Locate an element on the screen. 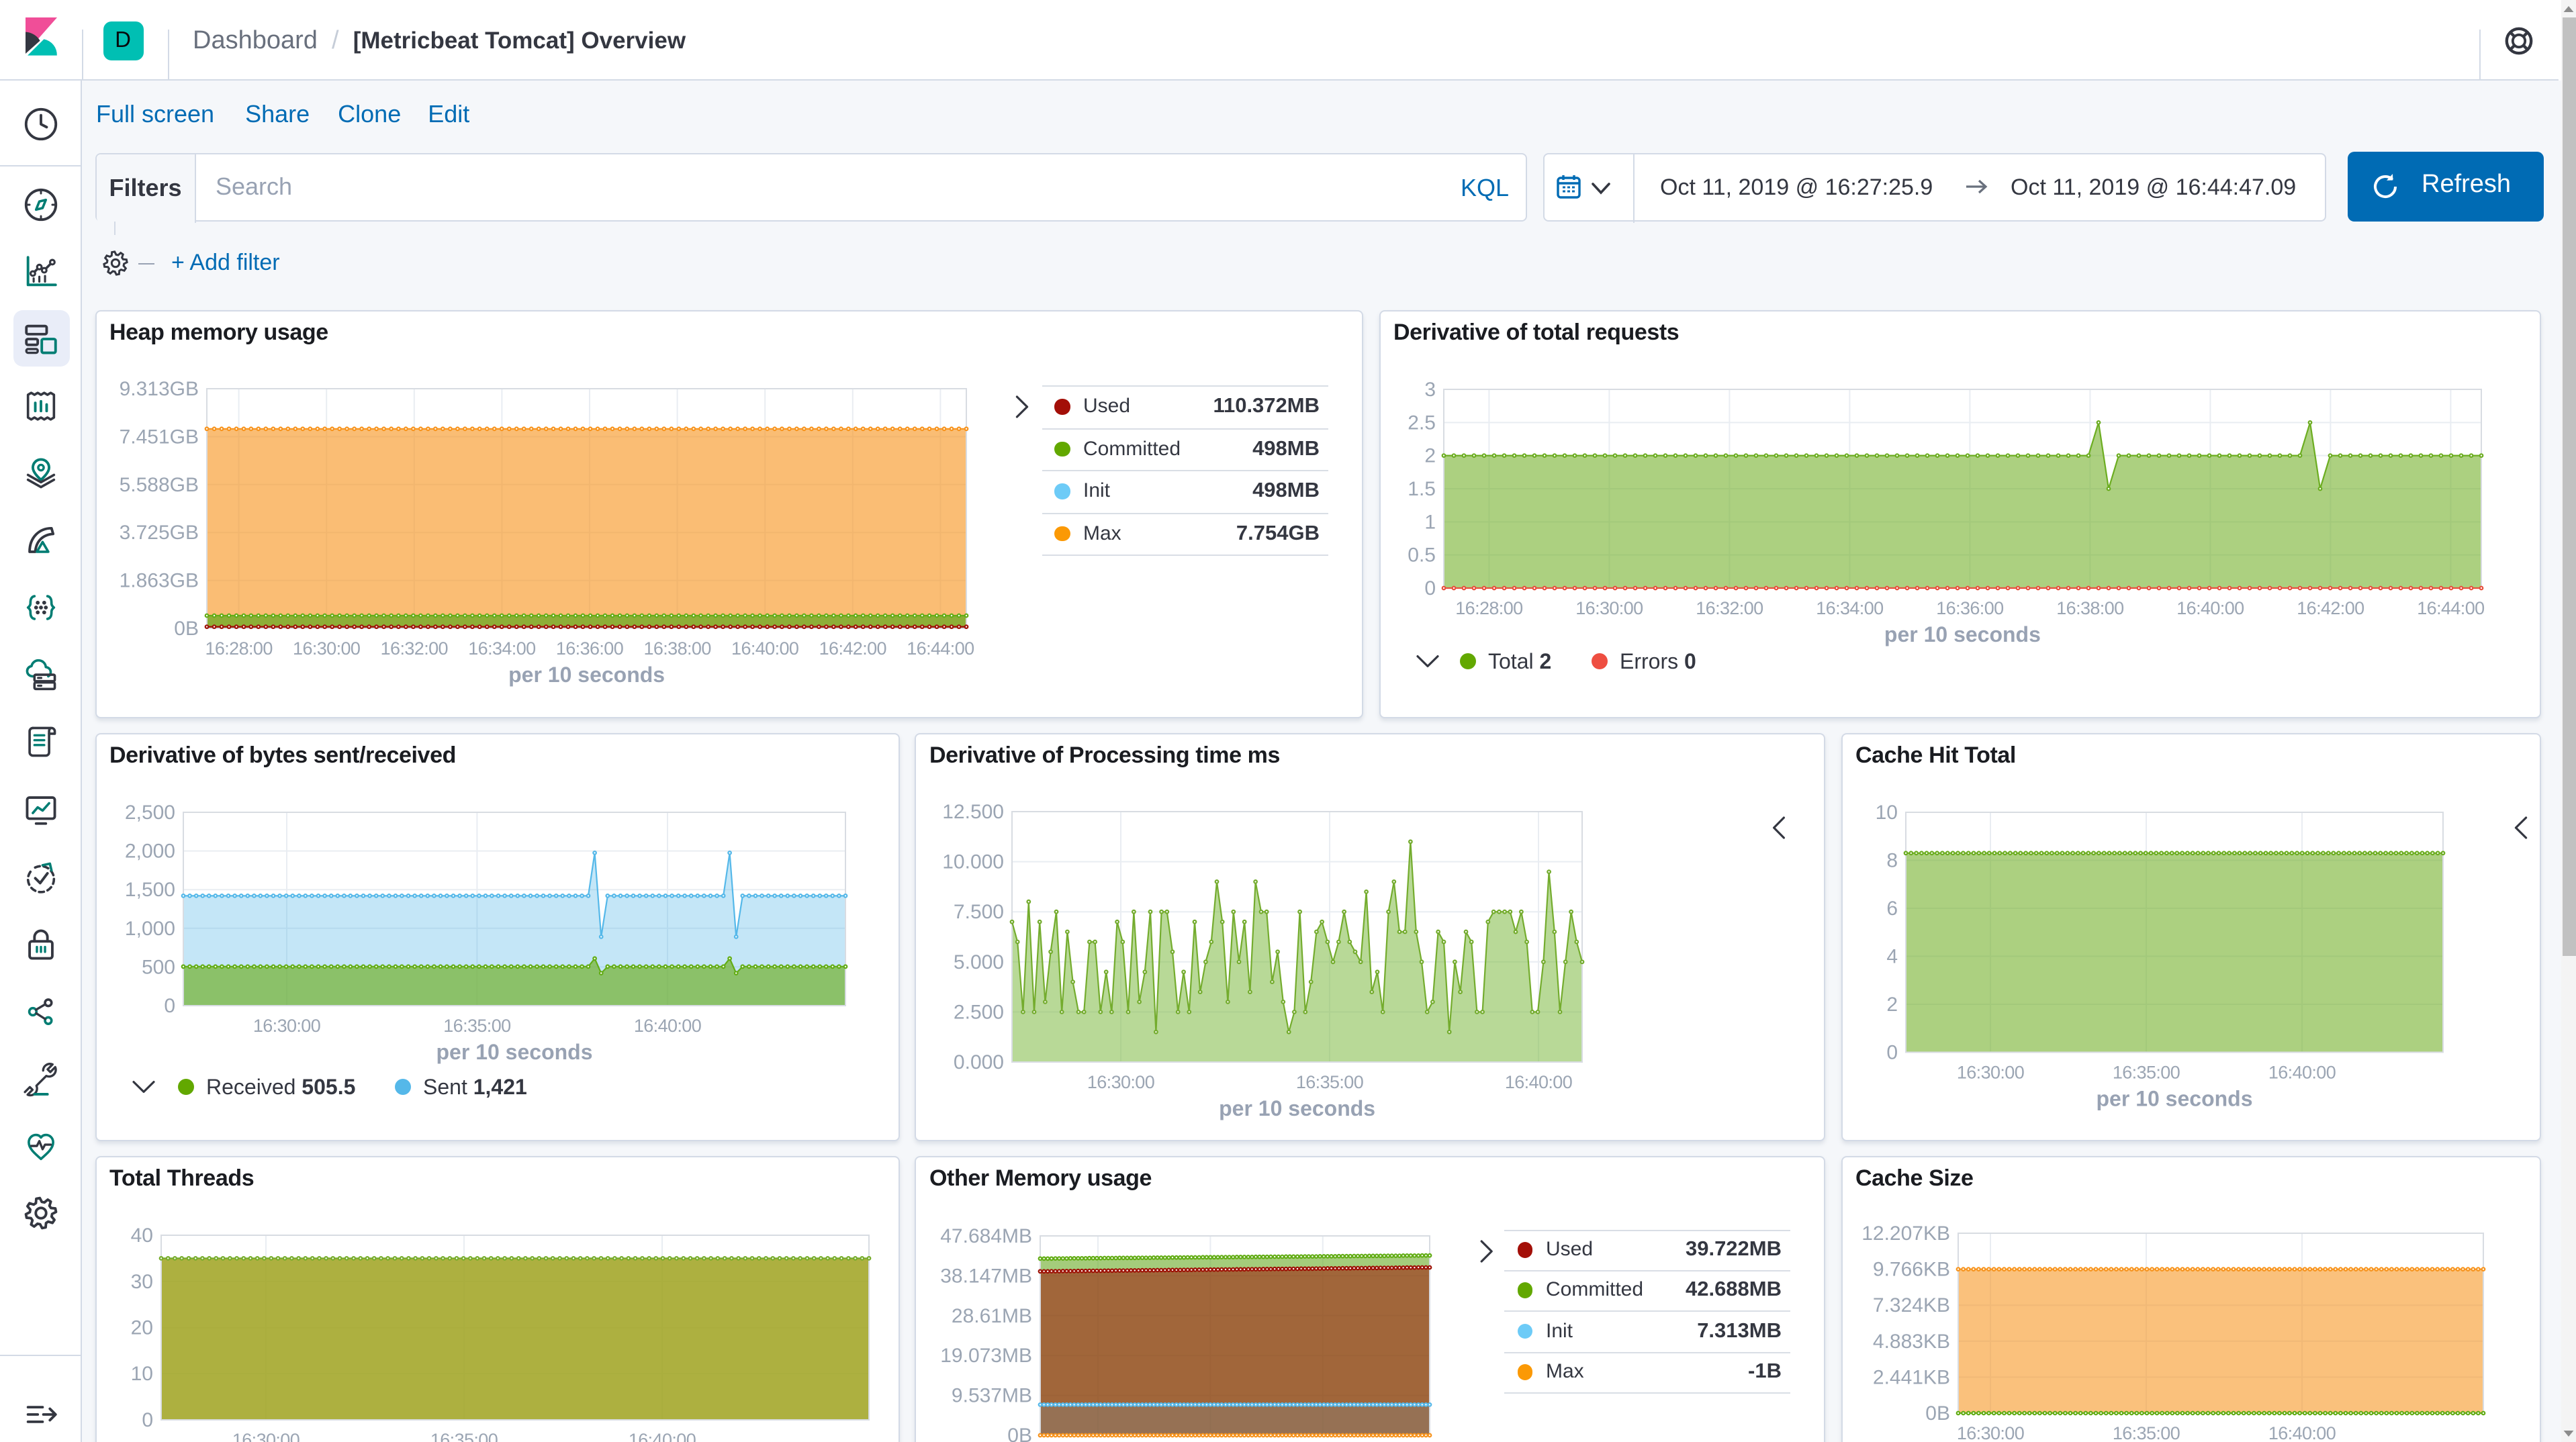  svg-text: 1,000 is located at coordinates (149, 928).